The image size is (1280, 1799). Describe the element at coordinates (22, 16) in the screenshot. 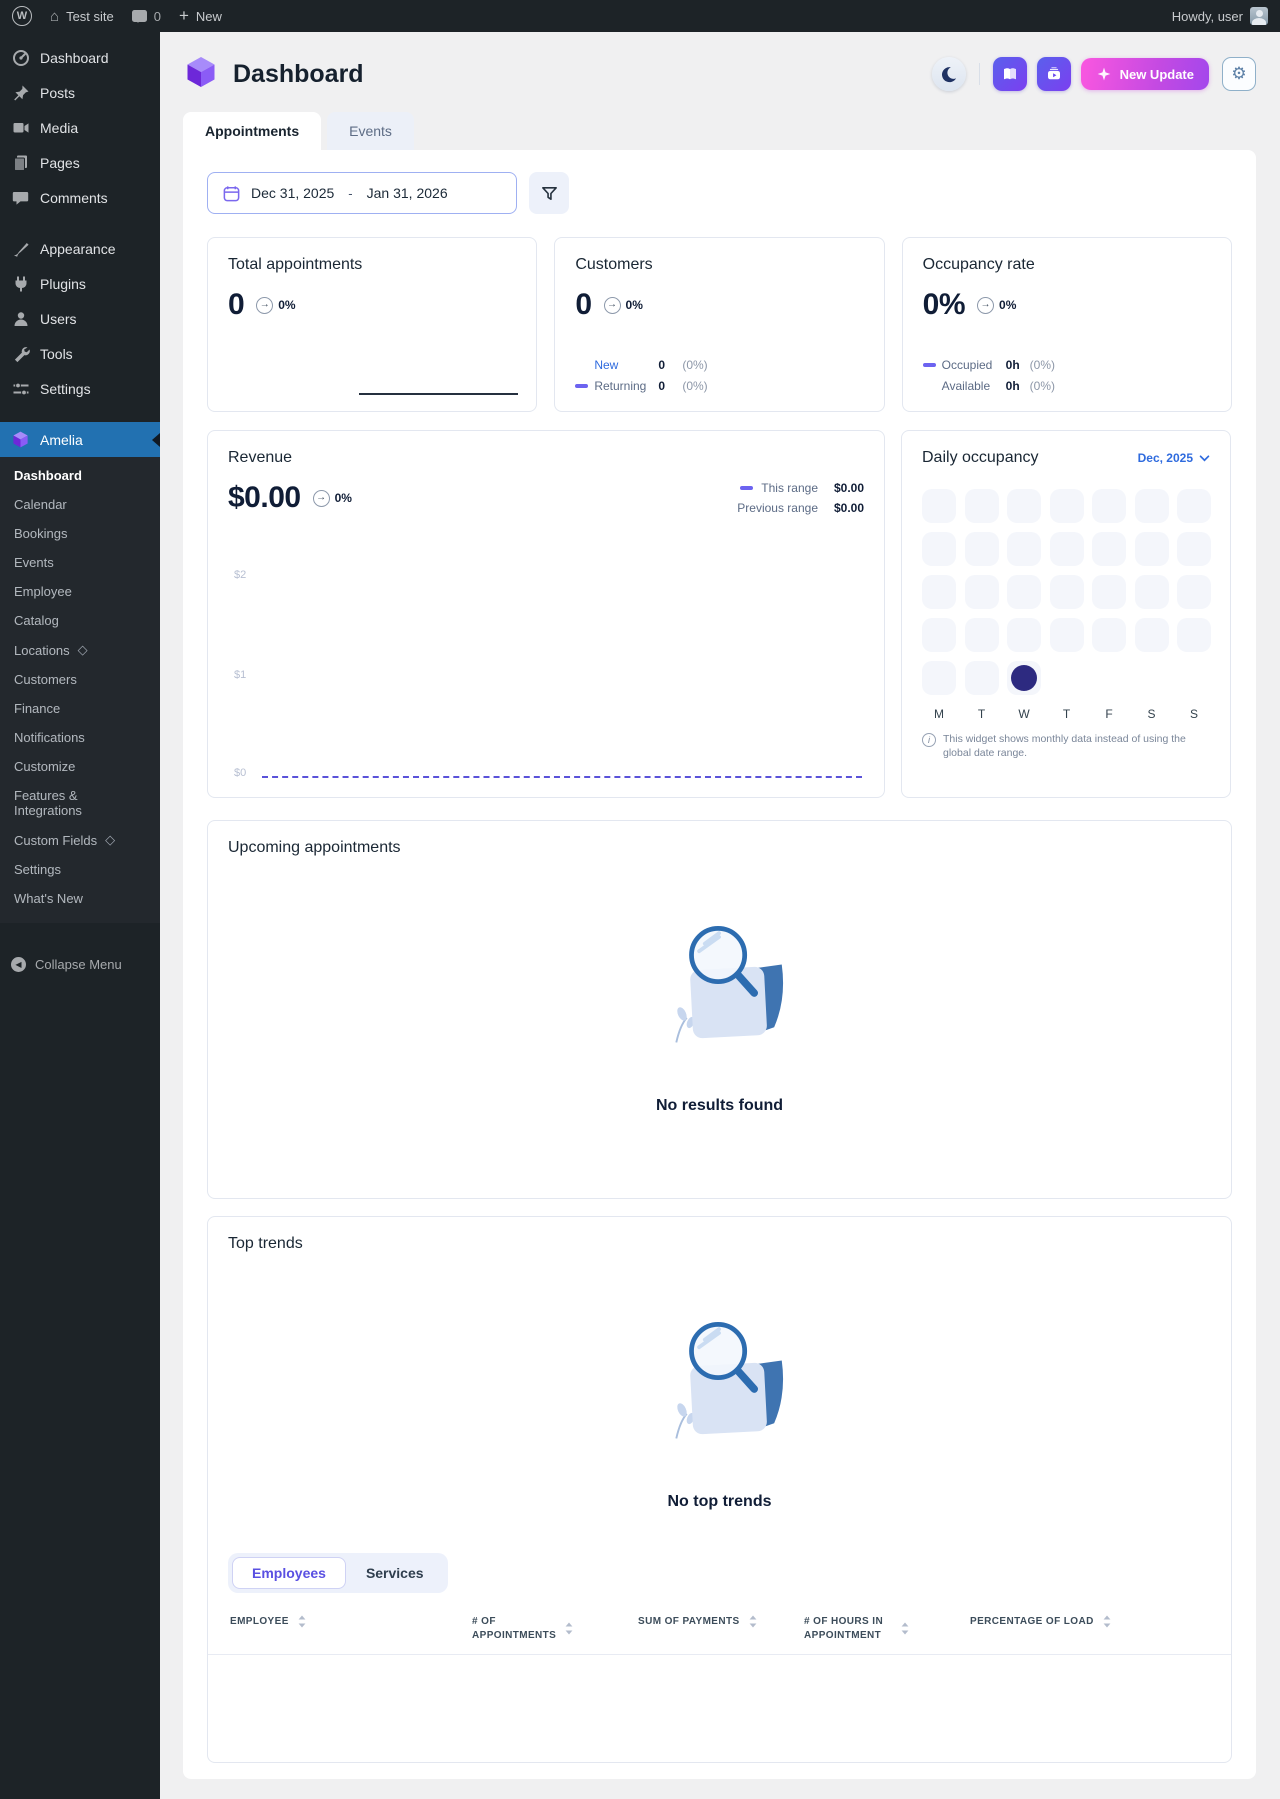

I see `wp-logo-menu: W` at that location.